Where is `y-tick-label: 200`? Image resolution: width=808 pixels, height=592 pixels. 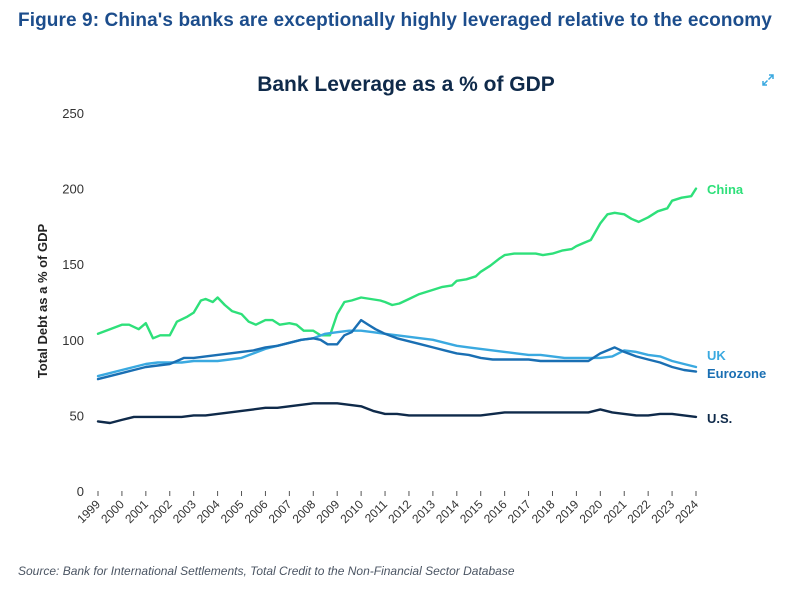 y-tick-label: 200 is located at coordinates (73, 189).